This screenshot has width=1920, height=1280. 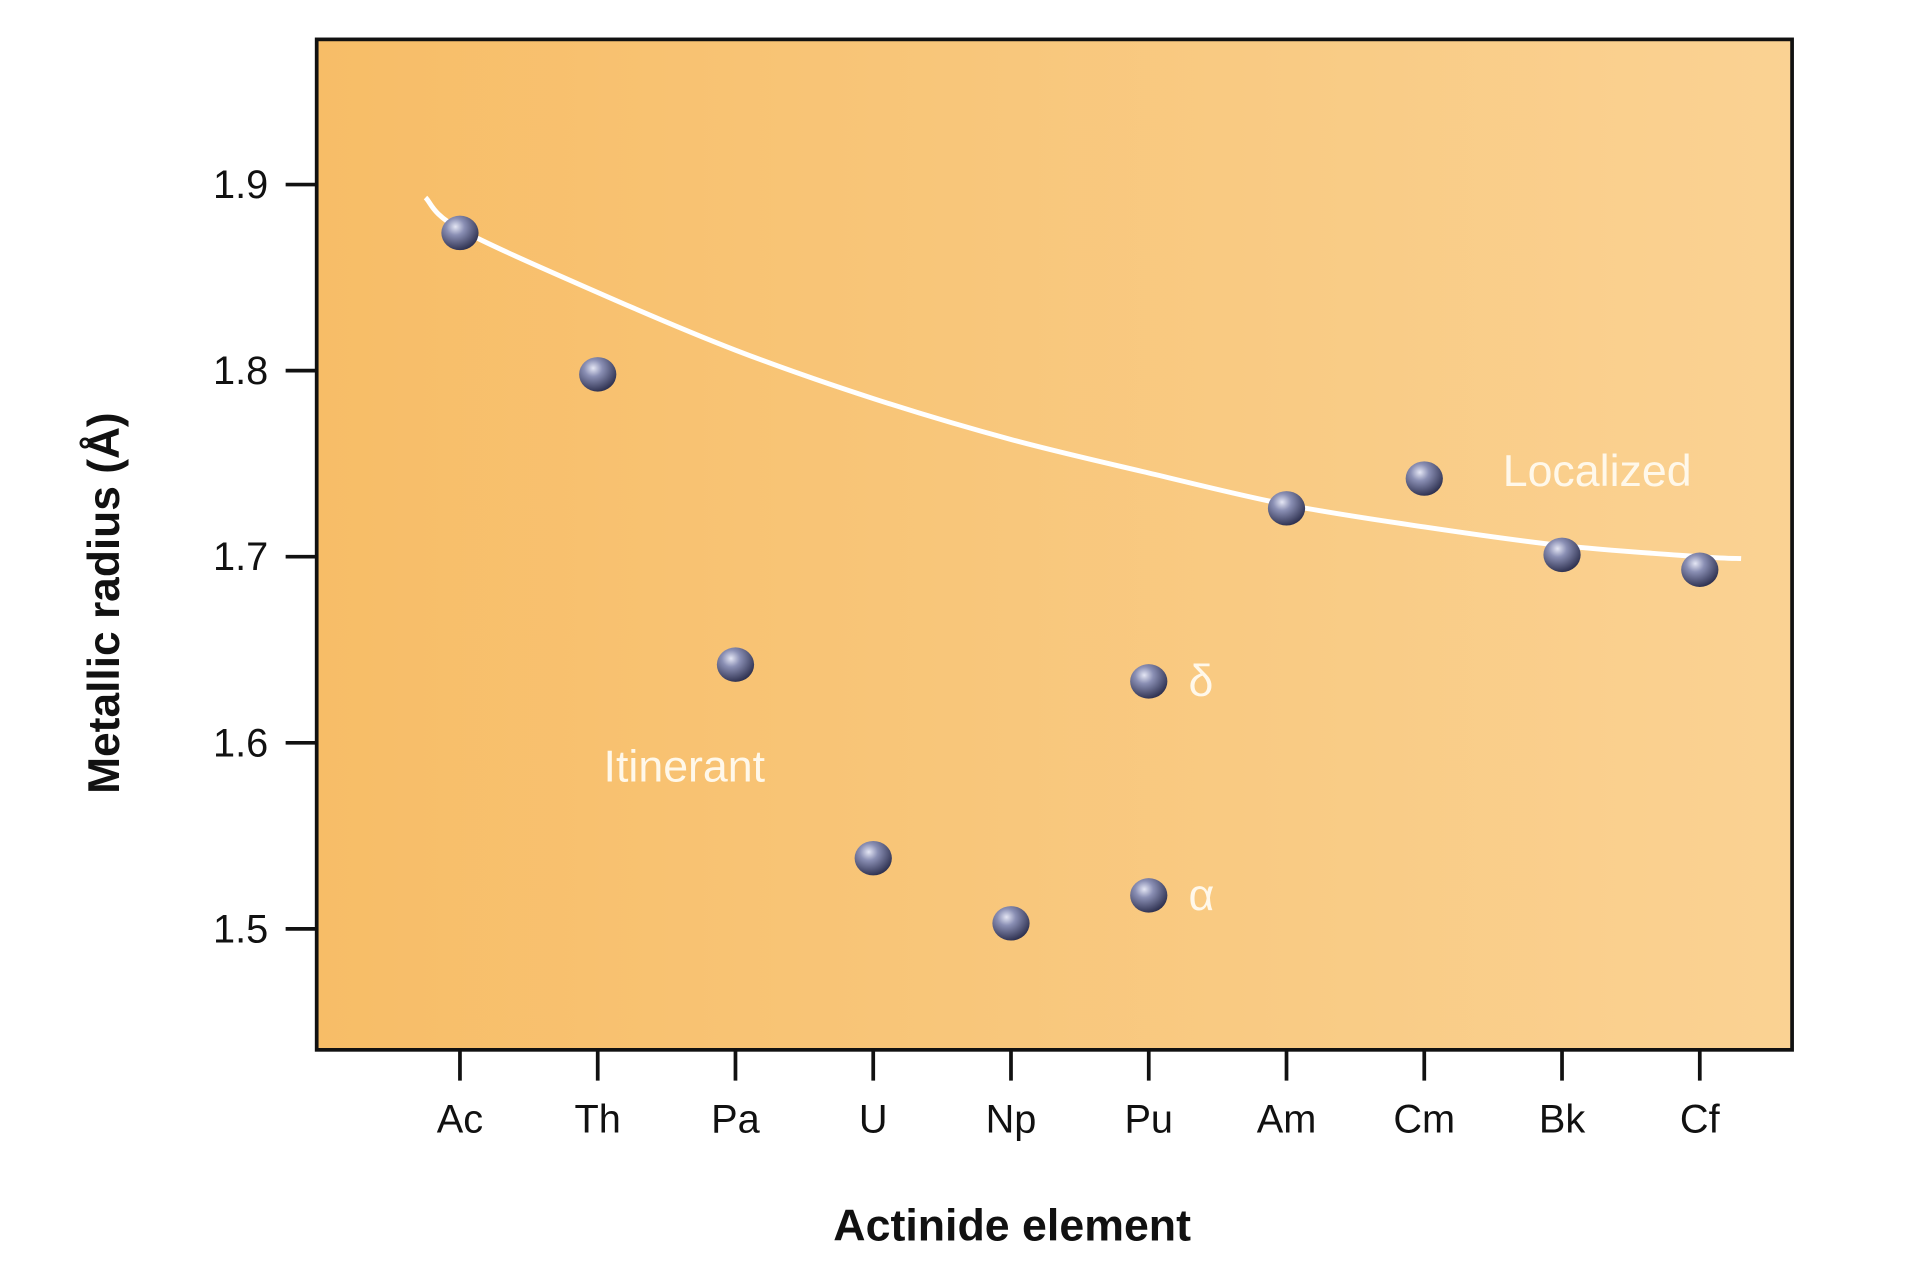 I want to click on data-point-u, so click(x=873, y=858).